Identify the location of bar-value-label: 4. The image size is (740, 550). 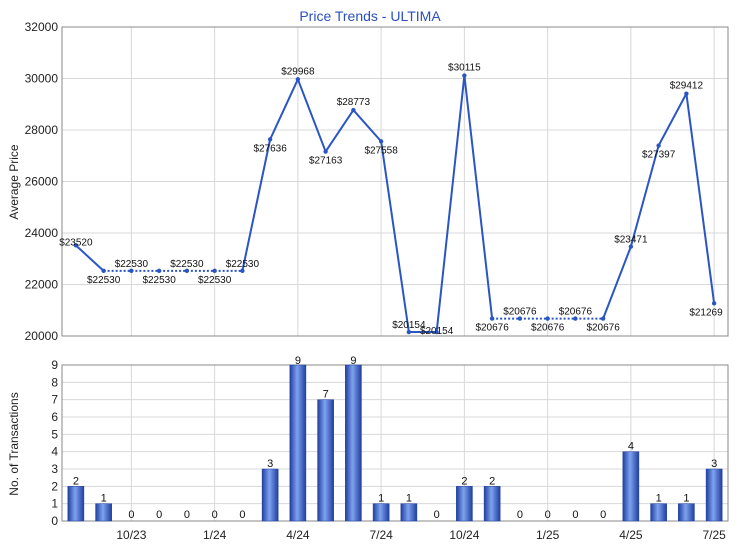
(631, 447).